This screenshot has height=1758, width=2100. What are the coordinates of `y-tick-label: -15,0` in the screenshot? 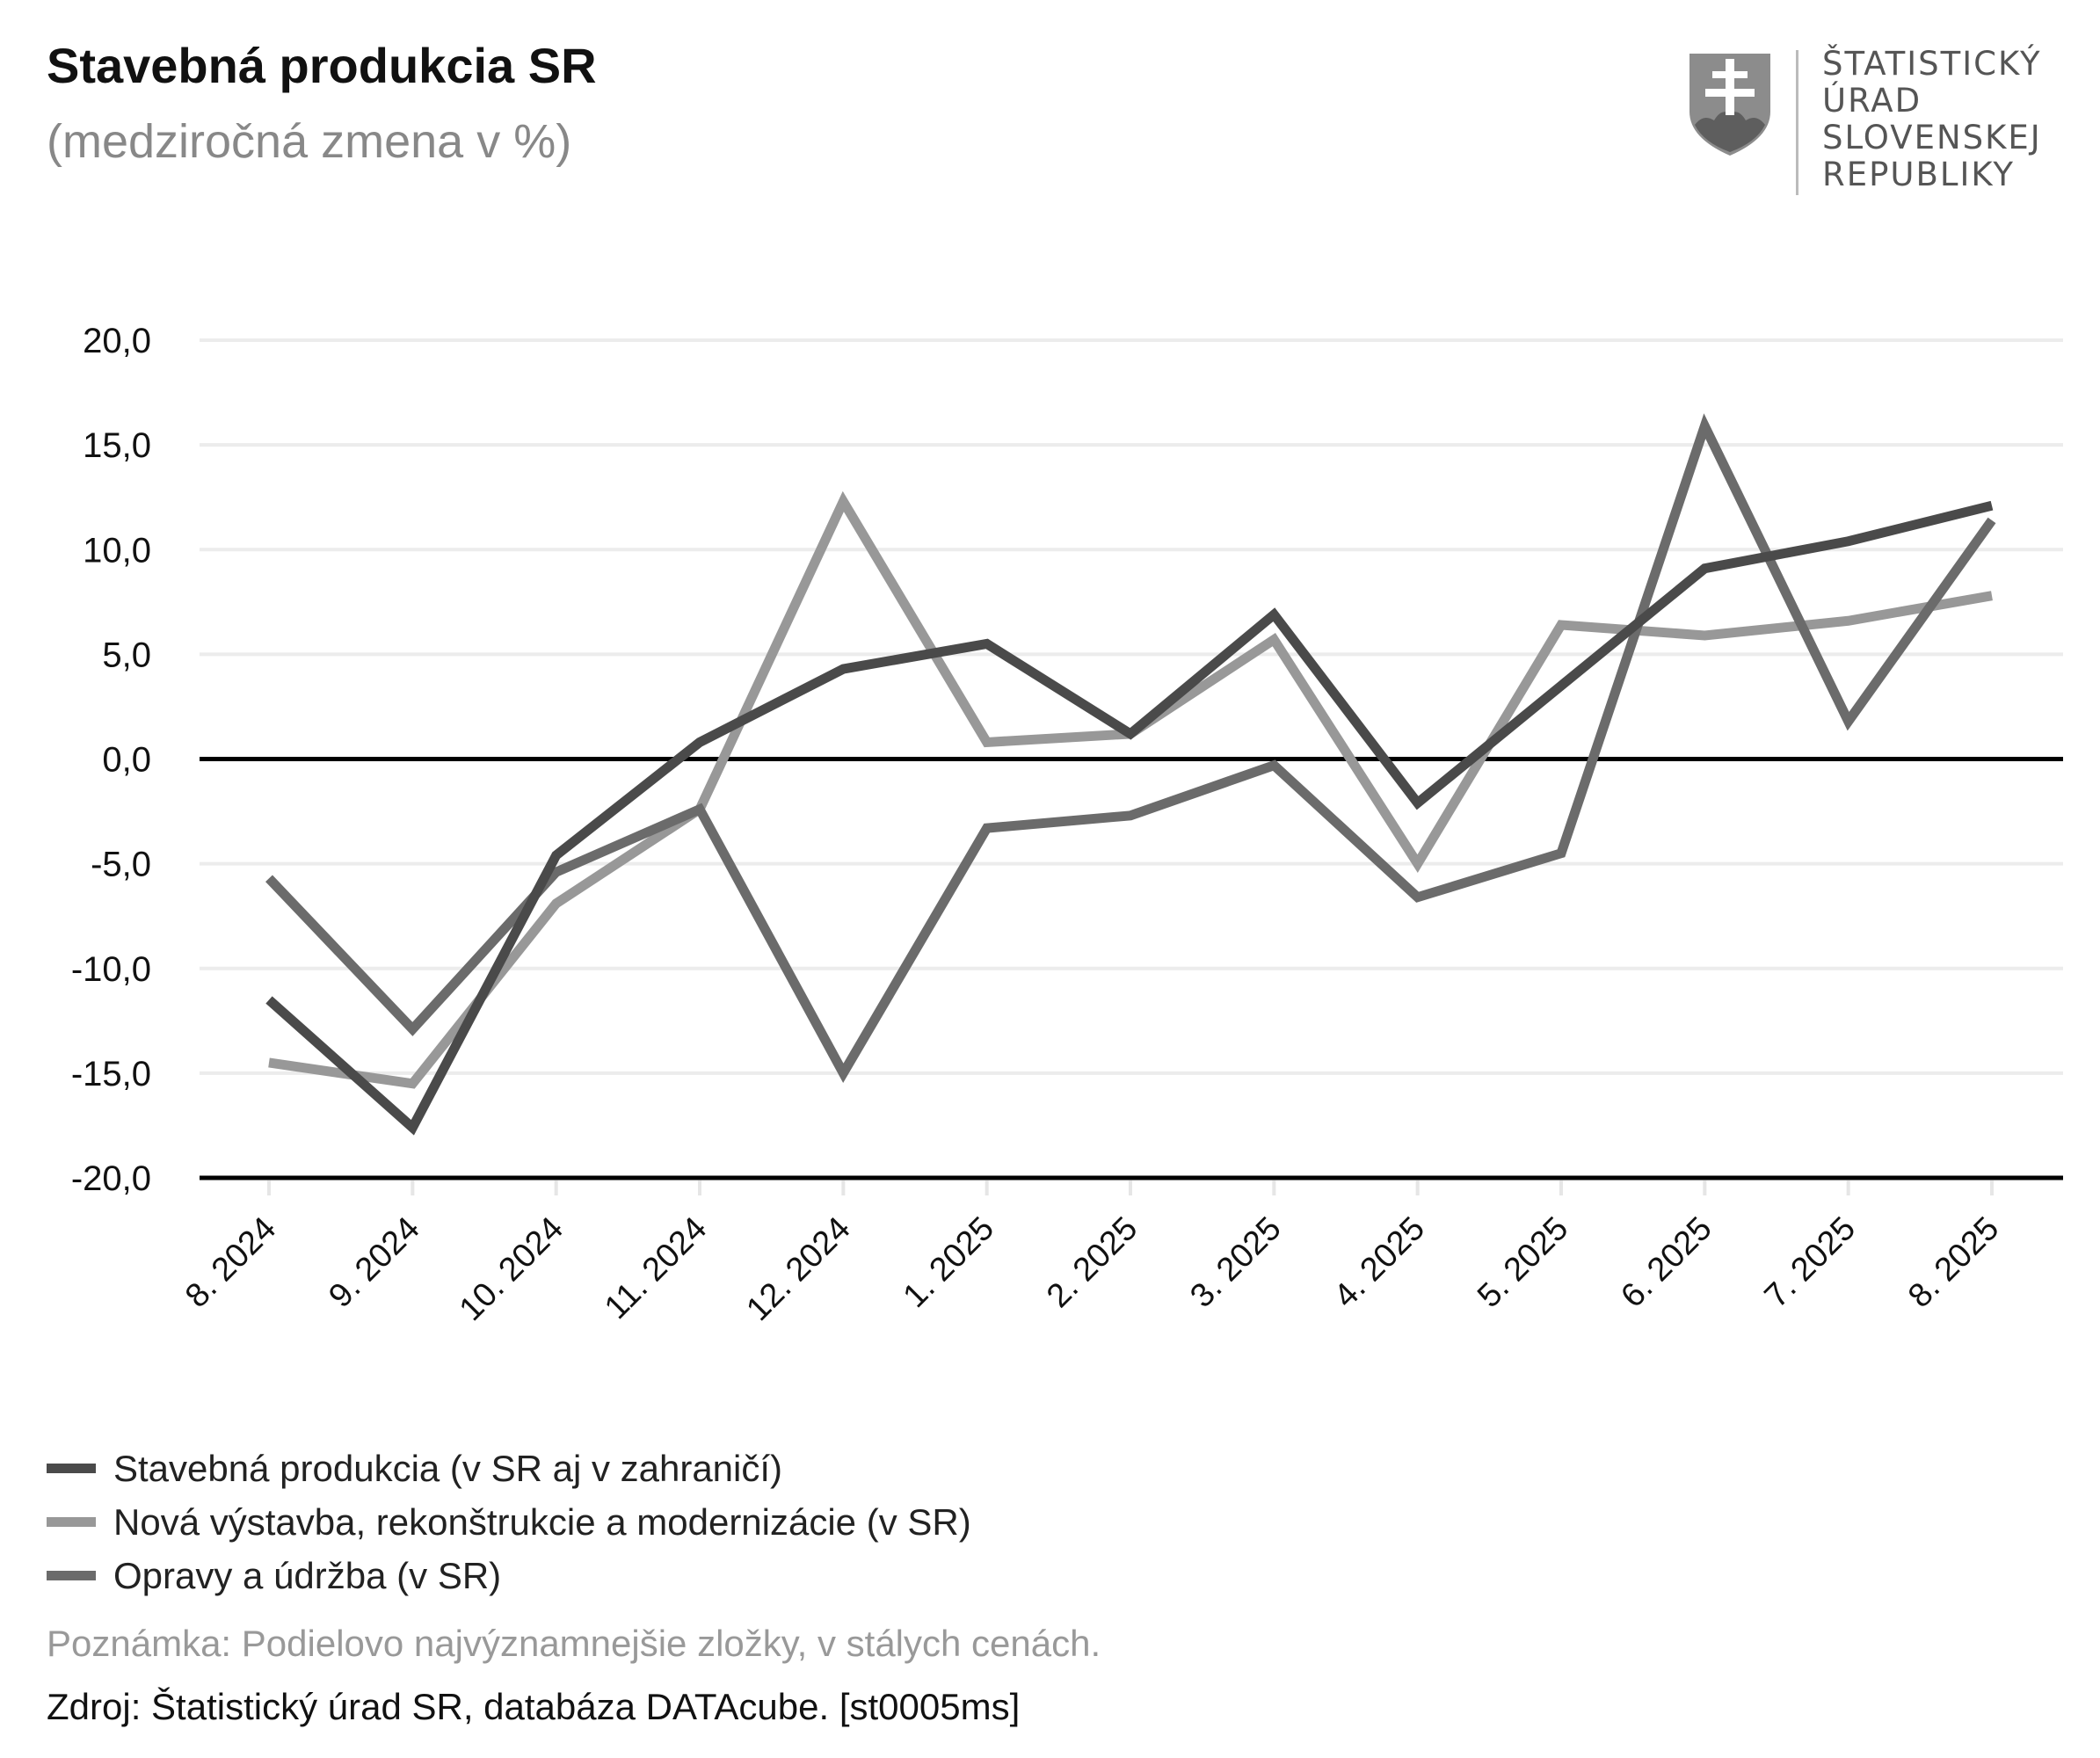 It's located at (111, 1074).